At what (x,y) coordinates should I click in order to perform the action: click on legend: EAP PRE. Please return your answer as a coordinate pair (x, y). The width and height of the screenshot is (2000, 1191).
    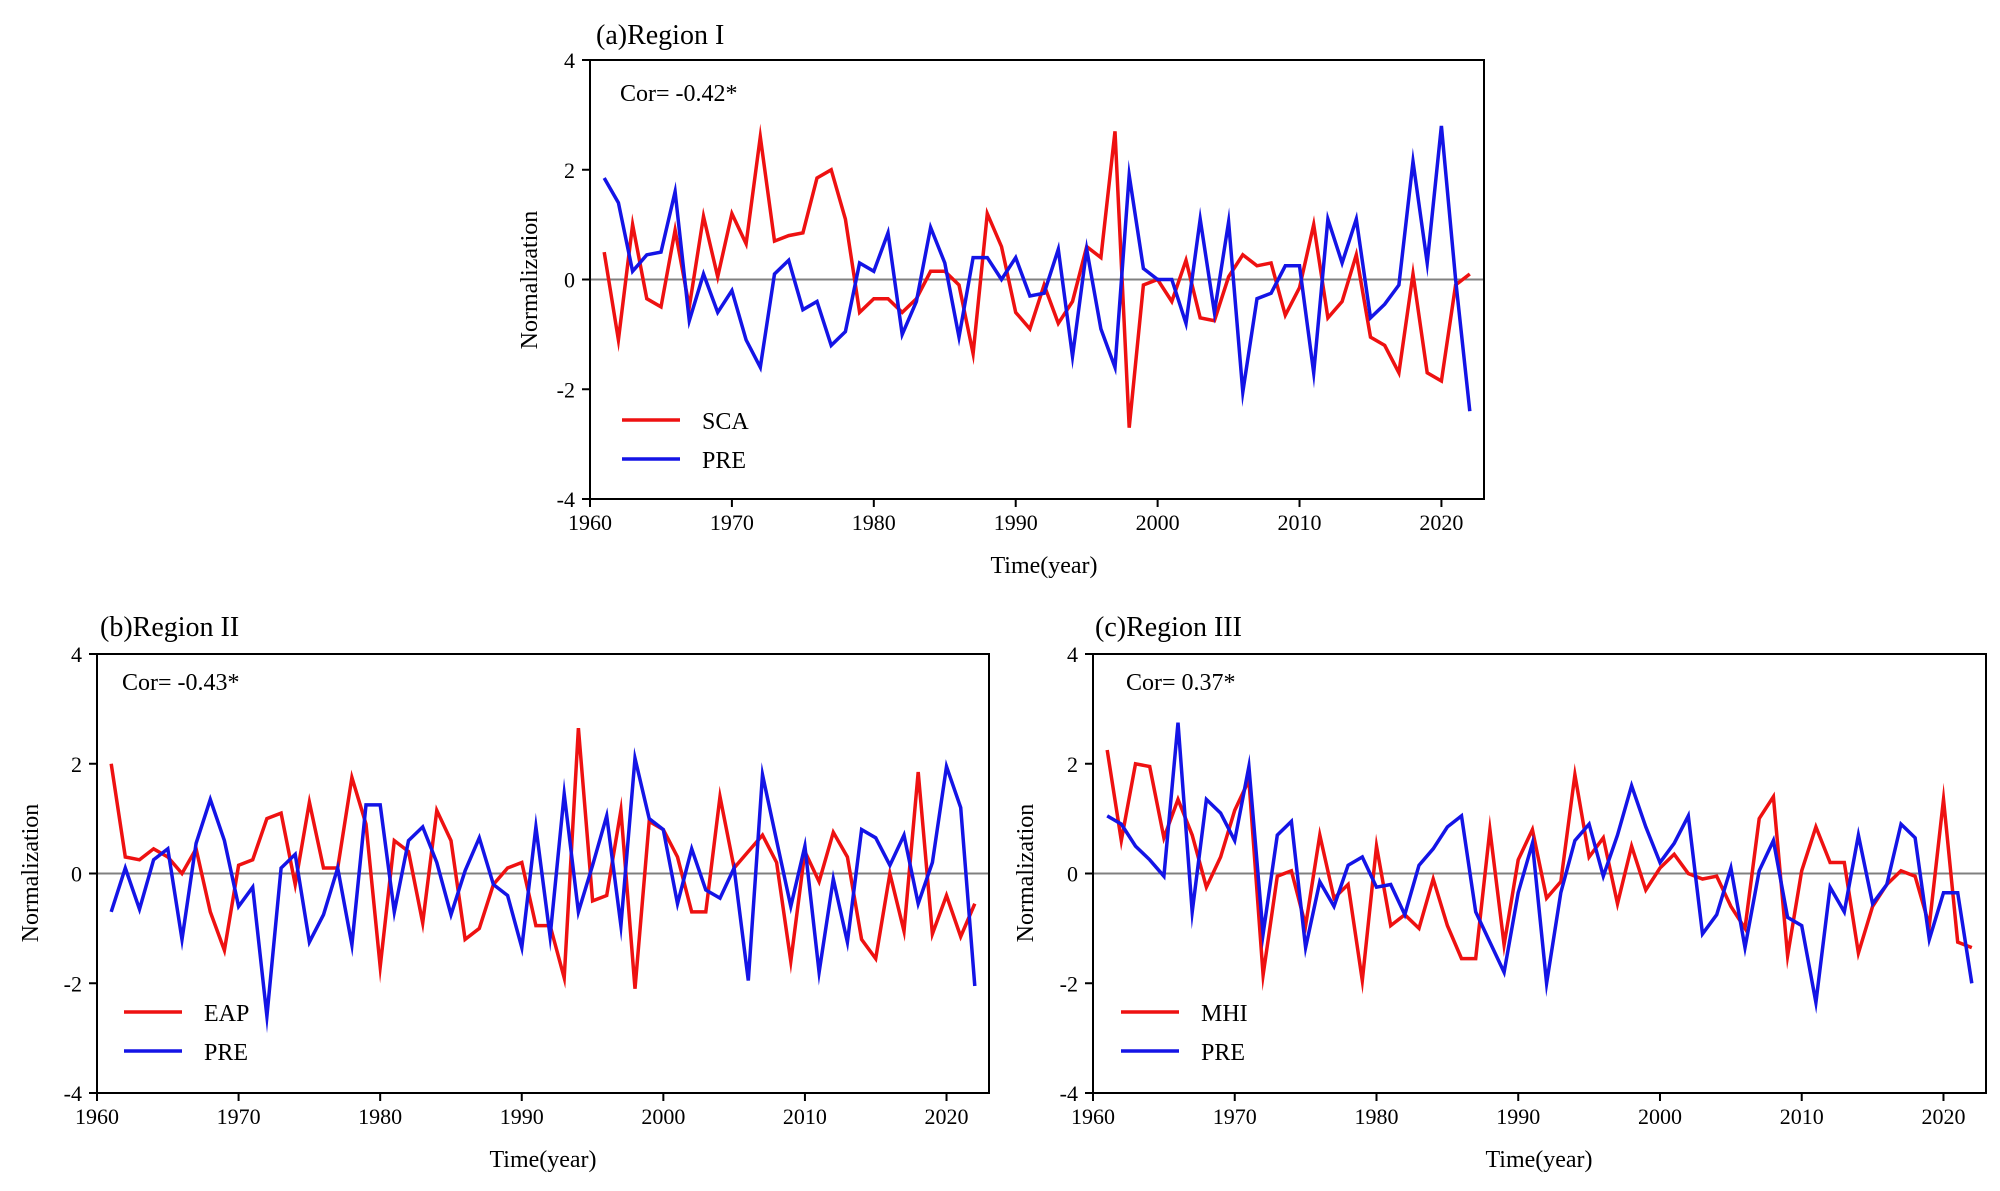
    Looking at the image, I should click on (186, 1033).